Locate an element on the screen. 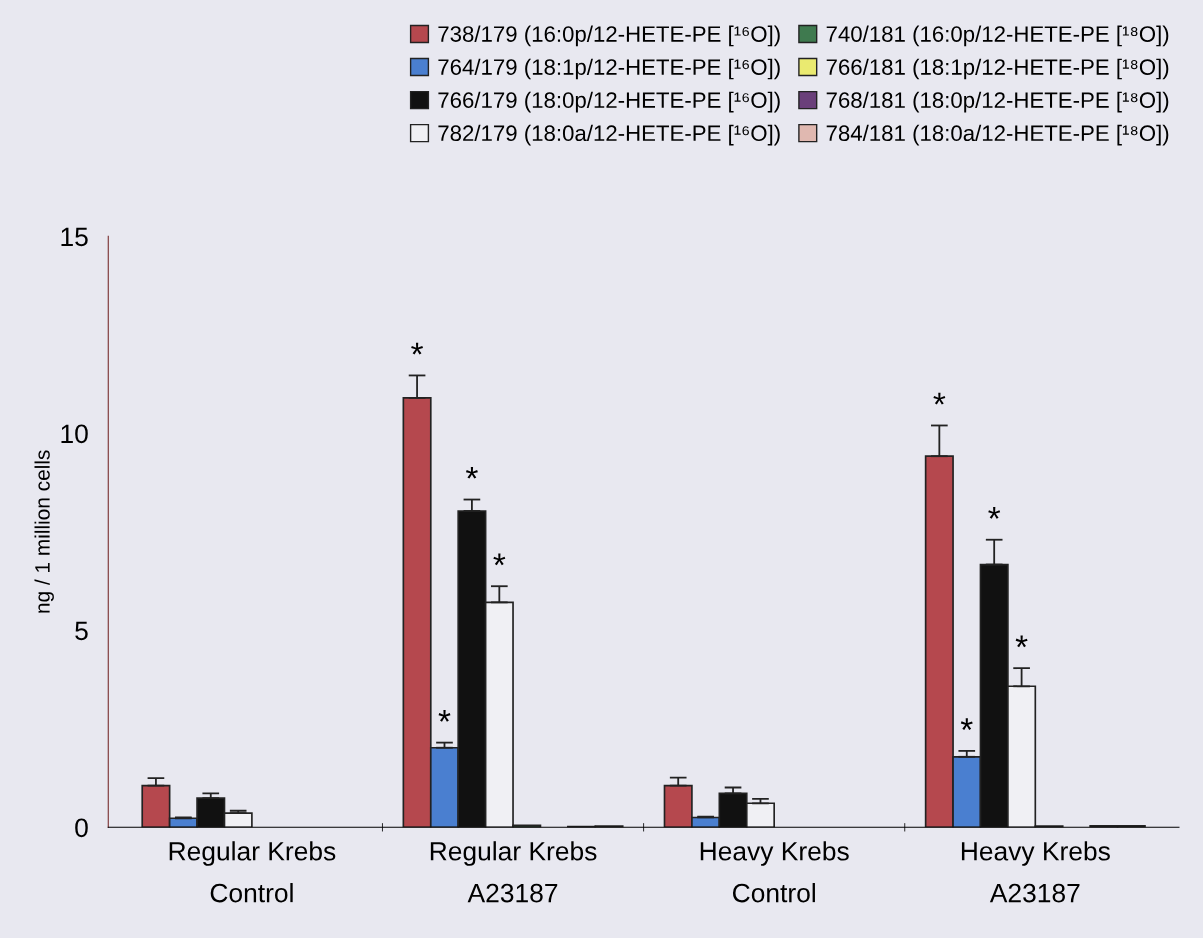 This screenshot has height=938, width=1203. legend-label: 768/181 (18:0p/12-HETE-PE [¹⁸O]) is located at coordinates (997, 102).